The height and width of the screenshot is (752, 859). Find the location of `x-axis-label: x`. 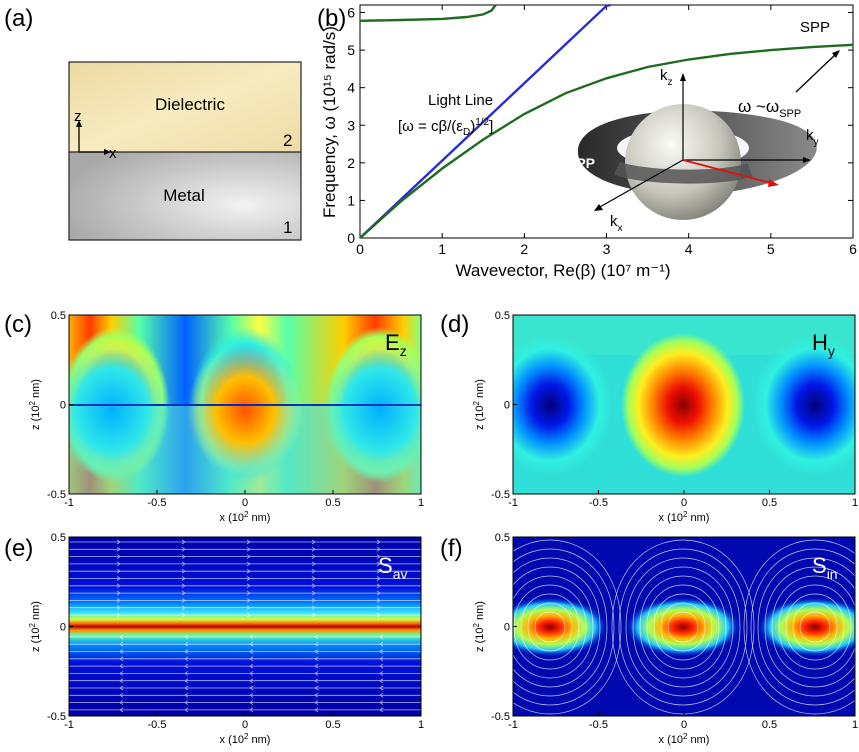

x-axis-label: x is located at coordinates (113, 153).